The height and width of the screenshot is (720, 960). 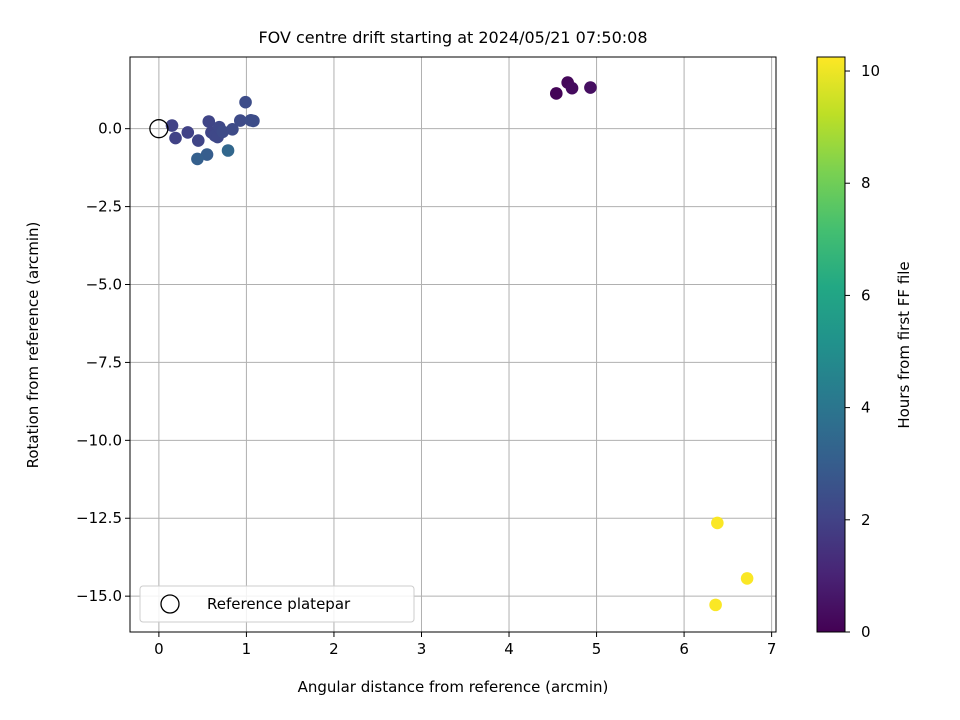 I want to click on y-axis-label: Rotation from reference (arcmin), so click(x=33, y=345).